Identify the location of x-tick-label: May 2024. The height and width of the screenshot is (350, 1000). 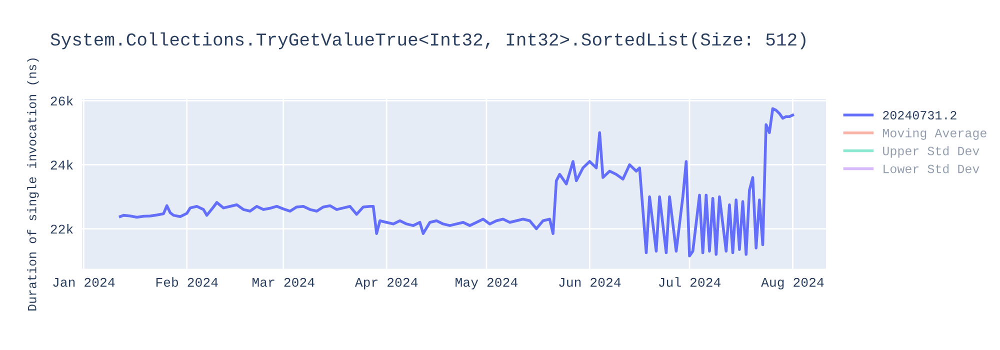
(487, 284).